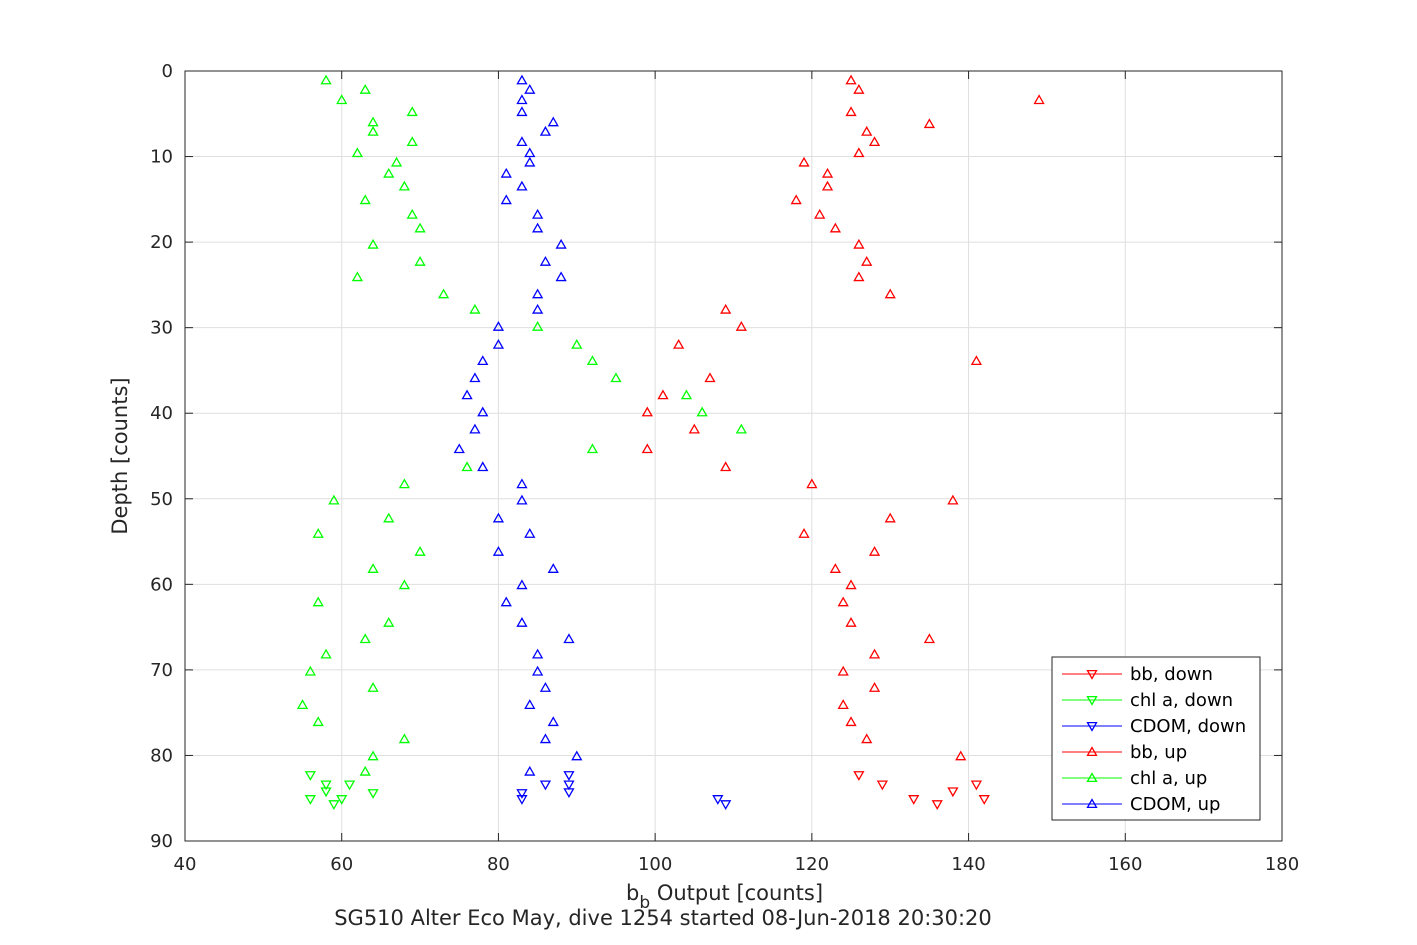 The image size is (1417, 945). I want to click on legend-label: bb, up, so click(1158, 752).